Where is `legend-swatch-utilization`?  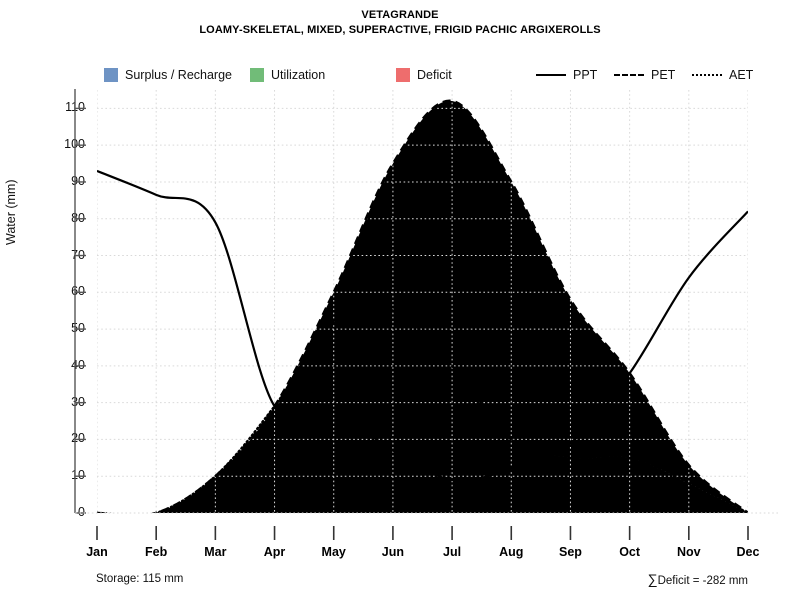 legend-swatch-utilization is located at coordinates (257, 75).